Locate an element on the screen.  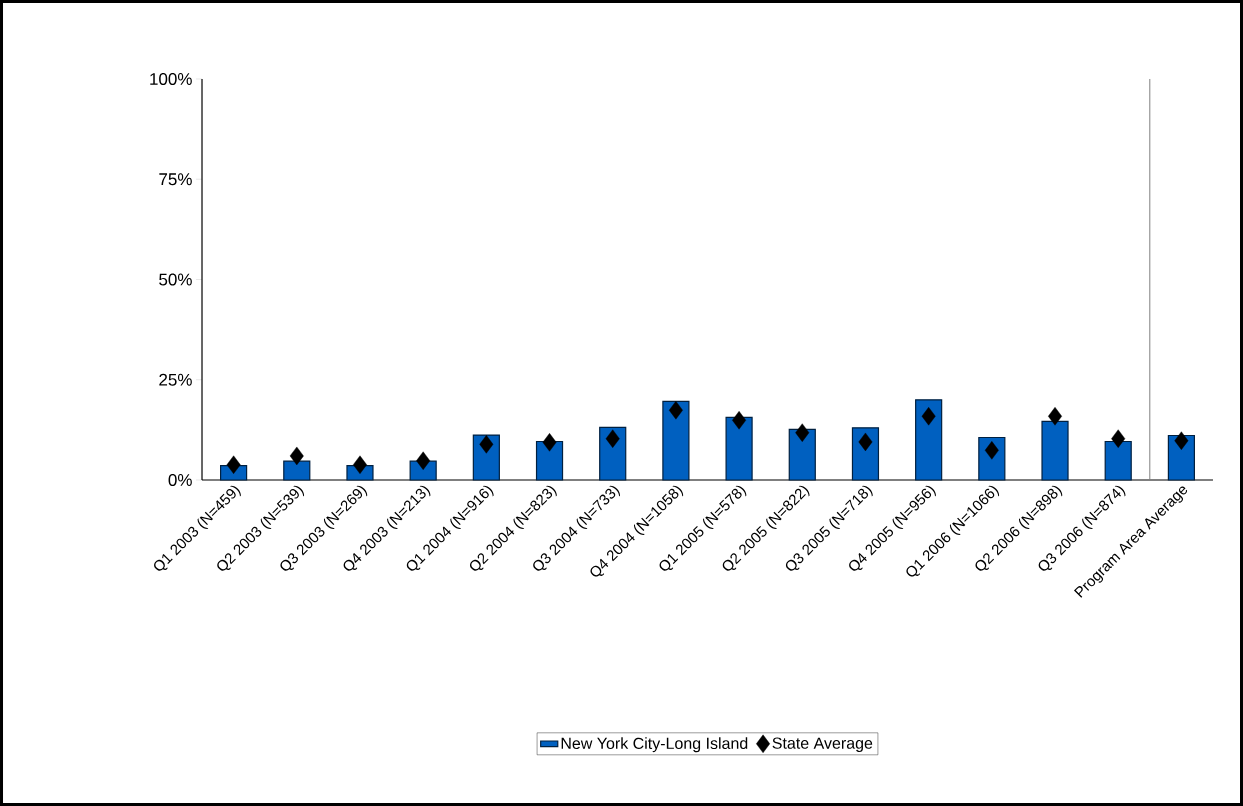
y-tick-label: 25% is located at coordinates (175, 379).